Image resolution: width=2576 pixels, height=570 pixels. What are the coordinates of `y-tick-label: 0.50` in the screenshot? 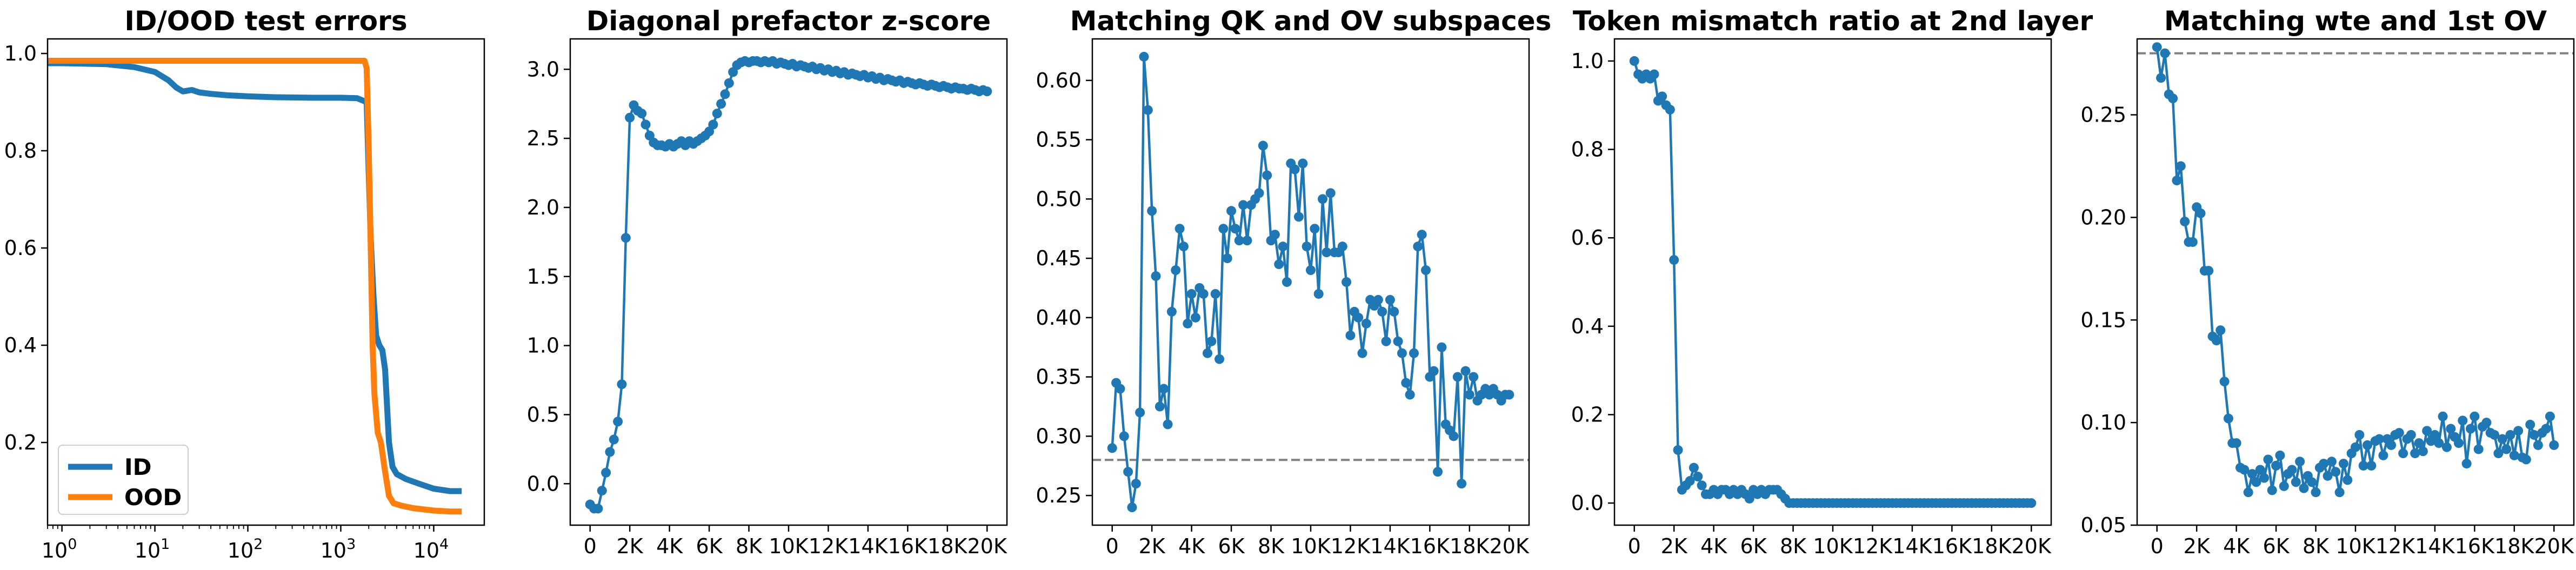 It's located at (1059, 199).